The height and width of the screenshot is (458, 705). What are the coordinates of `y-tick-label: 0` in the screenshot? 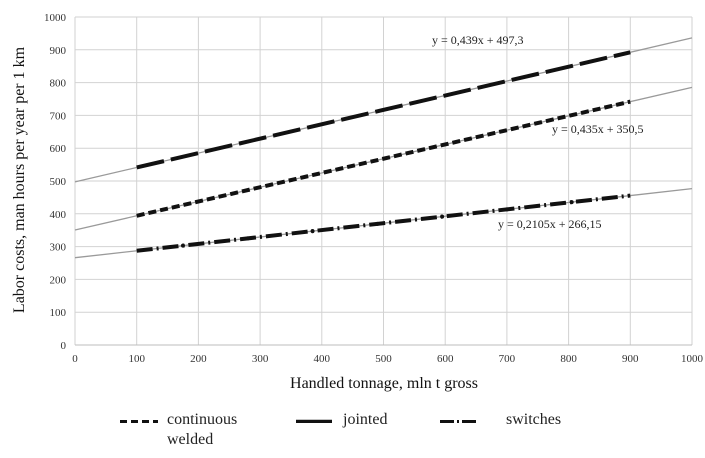 It's located at (64, 346).